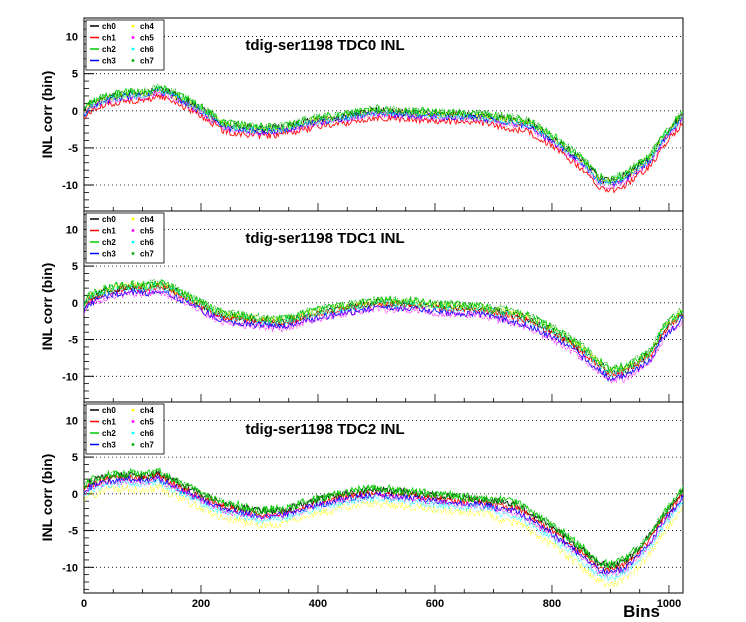 Image resolution: width=746 pixels, height=622 pixels. I want to click on x-tick-label: 1000, so click(669, 604).